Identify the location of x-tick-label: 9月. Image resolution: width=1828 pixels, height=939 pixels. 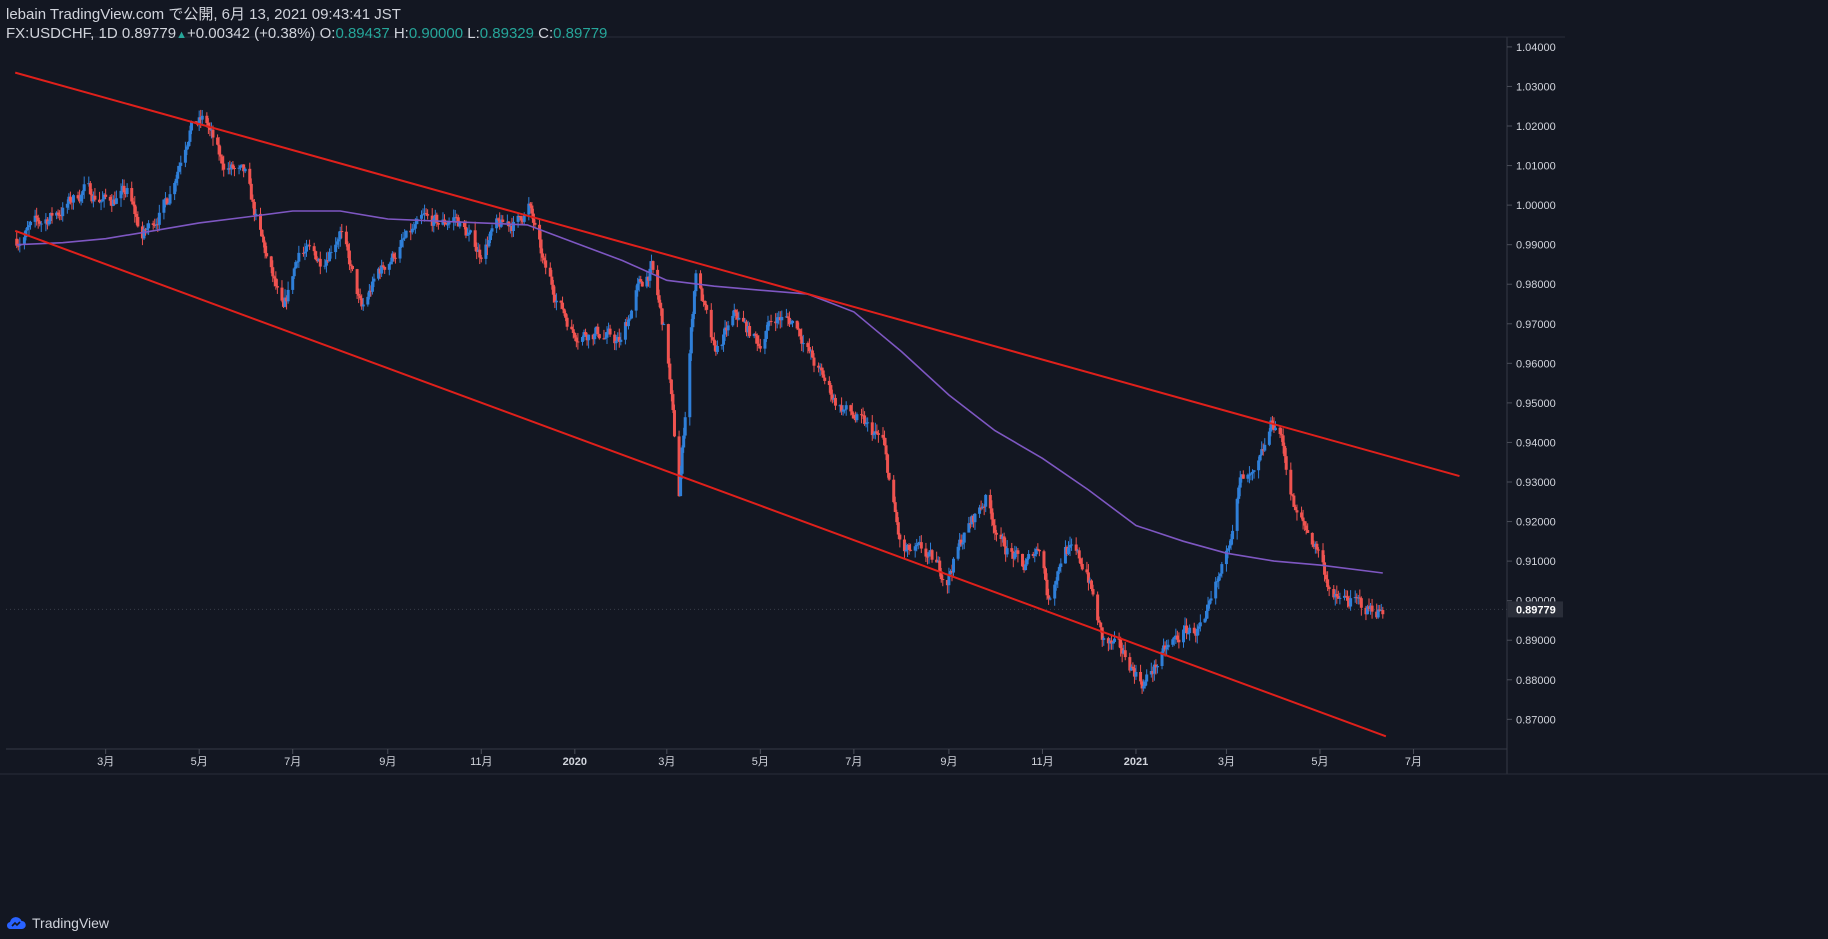
(948, 762).